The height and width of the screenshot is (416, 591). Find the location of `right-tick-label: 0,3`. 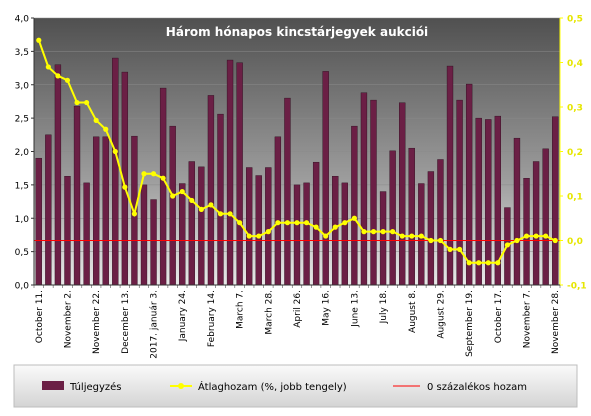

right-tick-label: 0,3 is located at coordinates (575, 109).